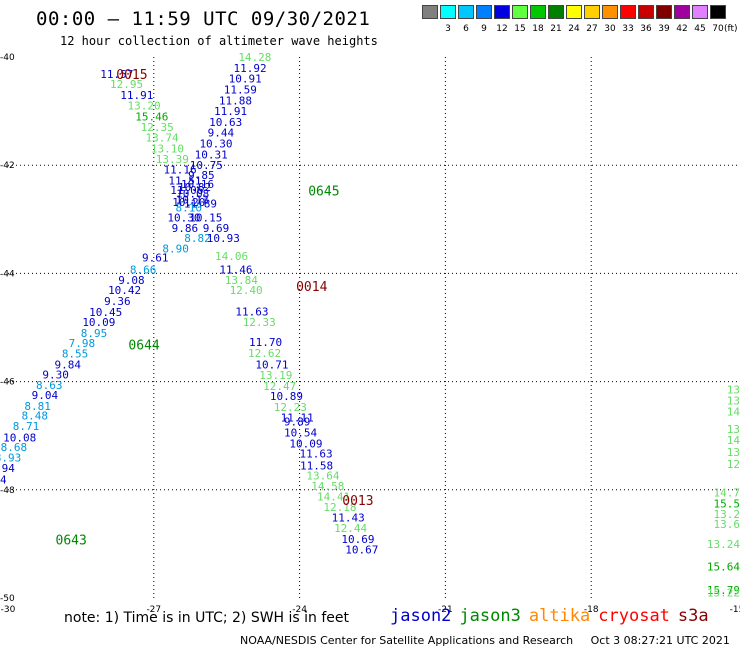  I want to click on pass-time-label: 0013, so click(357, 501).